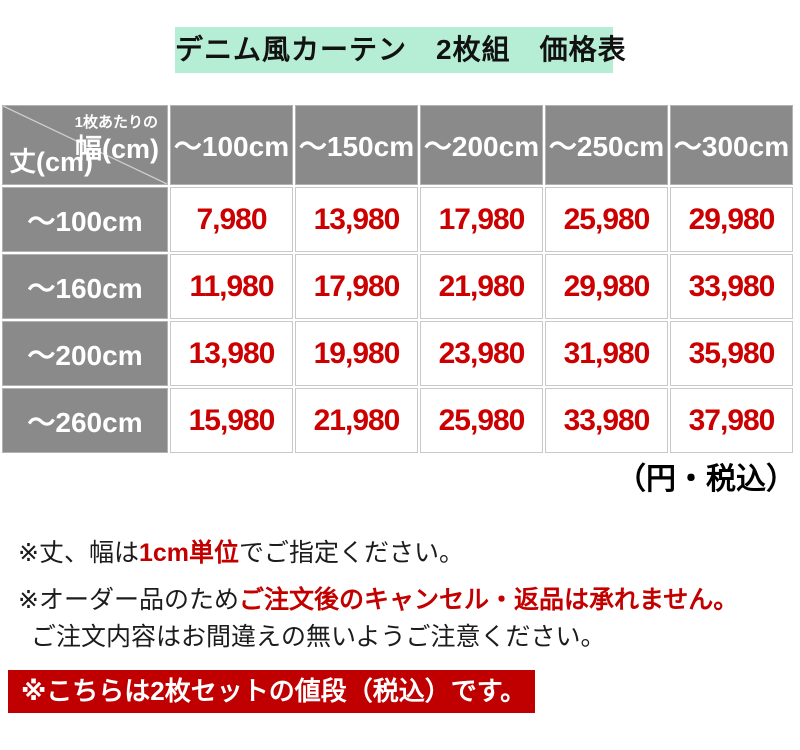 Image resolution: width=800 pixels, height=750 pixels. I want to click on row-header: ～200cm, so click(85, 353).